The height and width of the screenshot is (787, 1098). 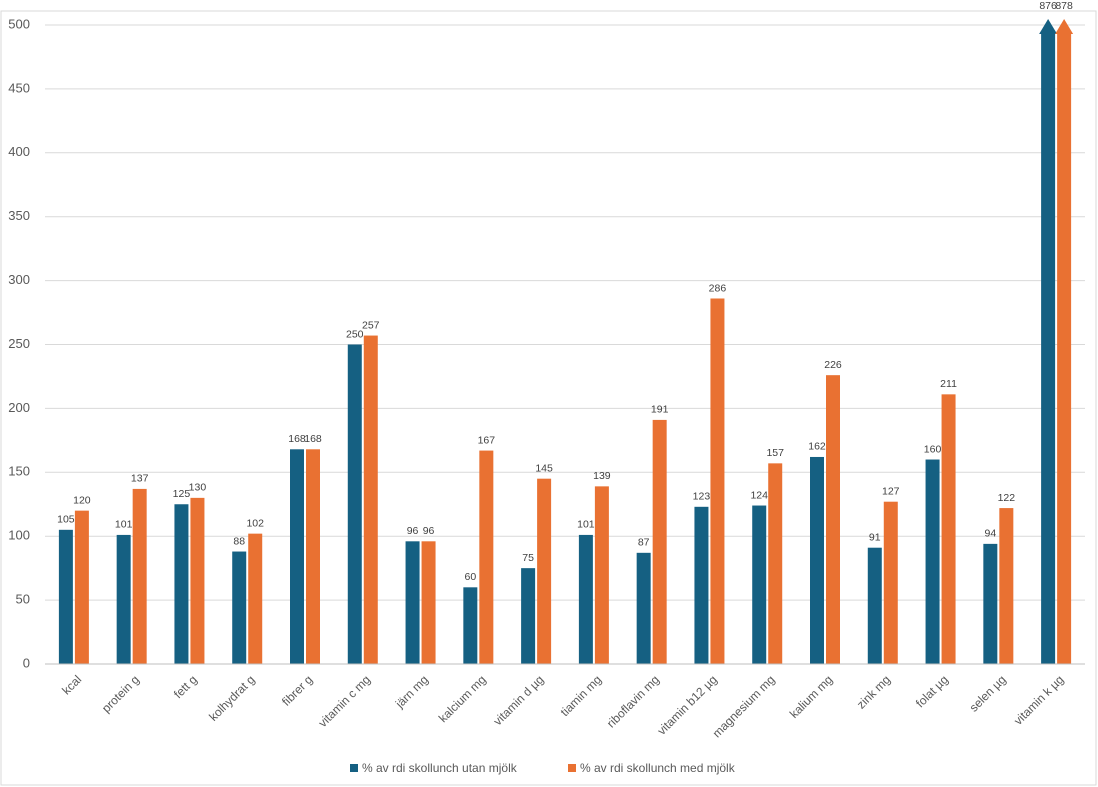 What do you see at coordinates (487, 440) in the screenshot?
I see `data-label: 167` at bounding box center [487, 440].